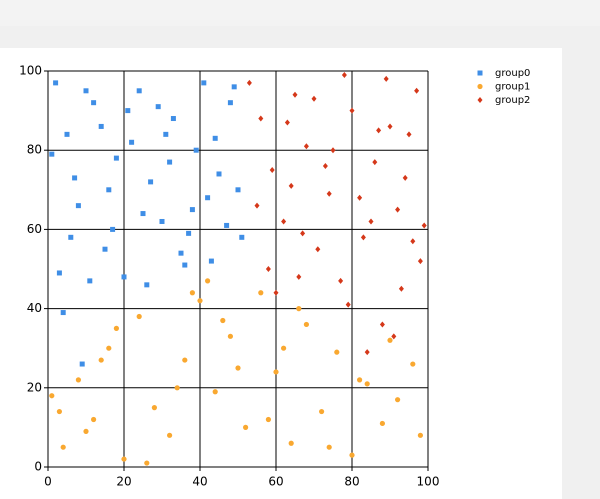 The image size is (600, 499). I want to click on x-tick-label: 60, so click(275, 482).